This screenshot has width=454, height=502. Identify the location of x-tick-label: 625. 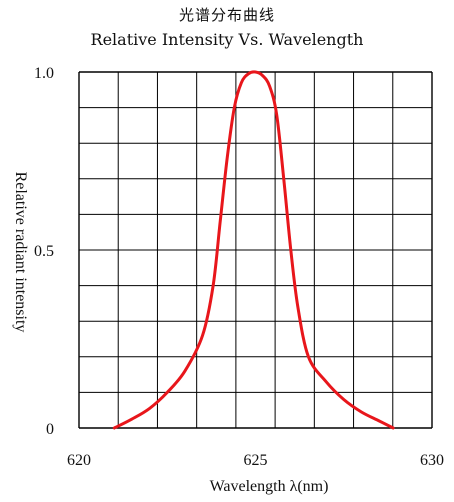
(256, 460).